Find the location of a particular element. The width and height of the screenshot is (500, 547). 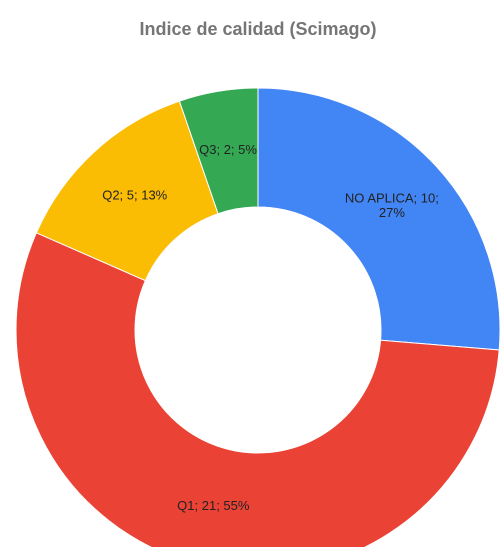

donut-slice is located at coordinates (218, 151).